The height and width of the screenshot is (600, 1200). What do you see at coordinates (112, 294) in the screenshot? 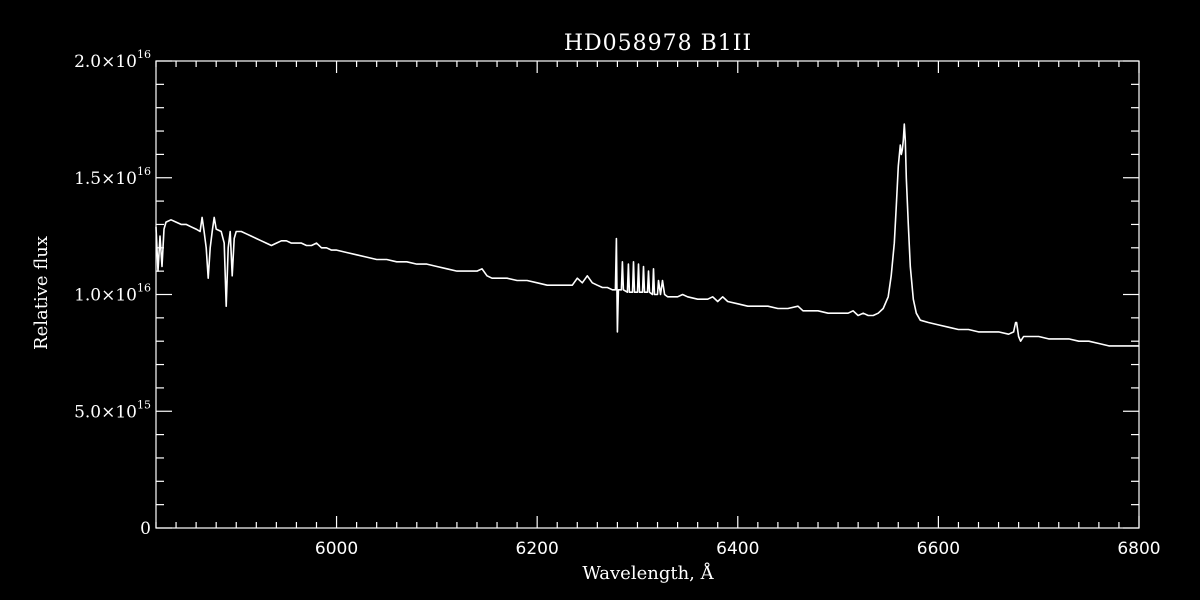
I see `y-tick-label: 1.0×10¹⁶` at bounding box center [112, 294].